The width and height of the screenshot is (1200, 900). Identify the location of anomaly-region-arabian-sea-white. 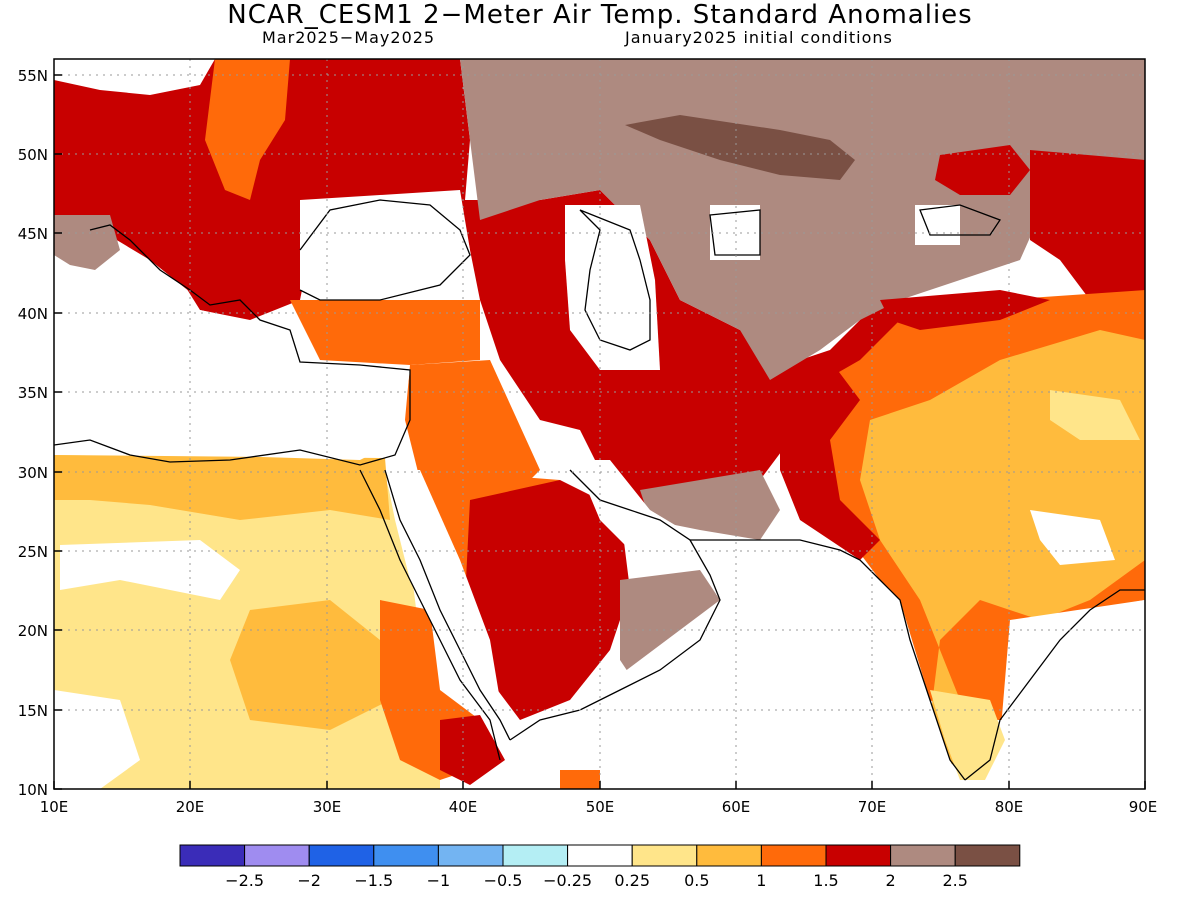
(760, 674).